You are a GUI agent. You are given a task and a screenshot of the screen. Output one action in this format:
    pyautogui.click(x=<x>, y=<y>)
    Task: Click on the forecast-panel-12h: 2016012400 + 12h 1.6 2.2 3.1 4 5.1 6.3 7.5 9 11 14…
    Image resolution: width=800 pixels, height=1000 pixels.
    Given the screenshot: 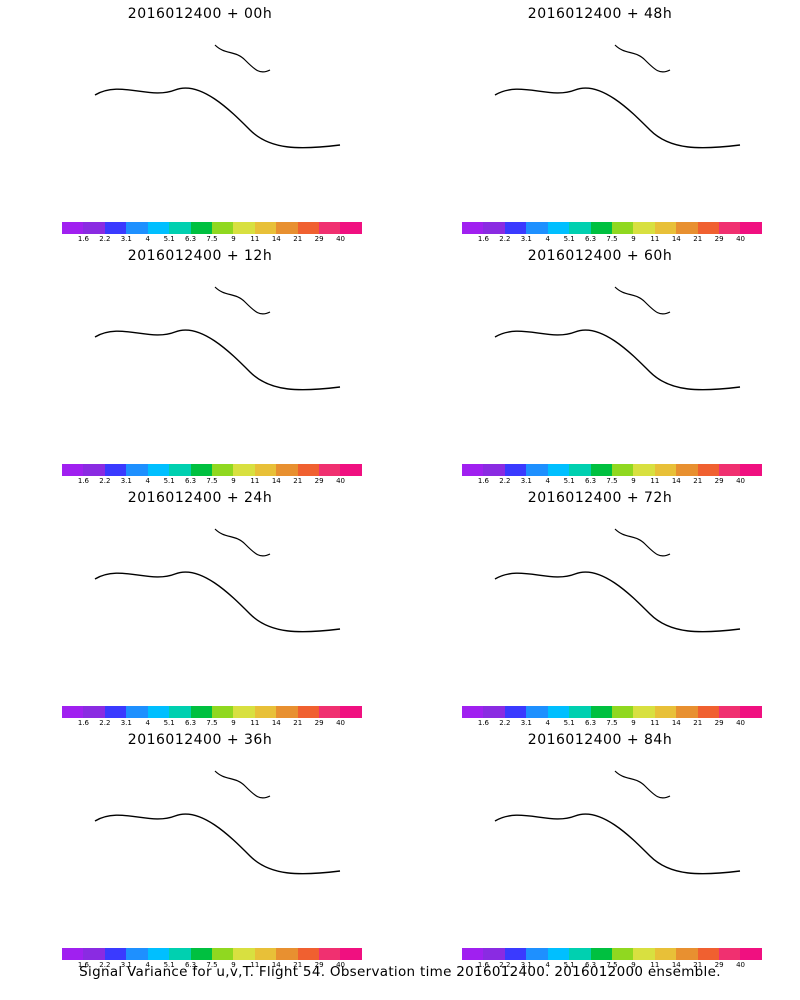 What is the action you would take?
    pyautogui.click(x=200, y=363)
    